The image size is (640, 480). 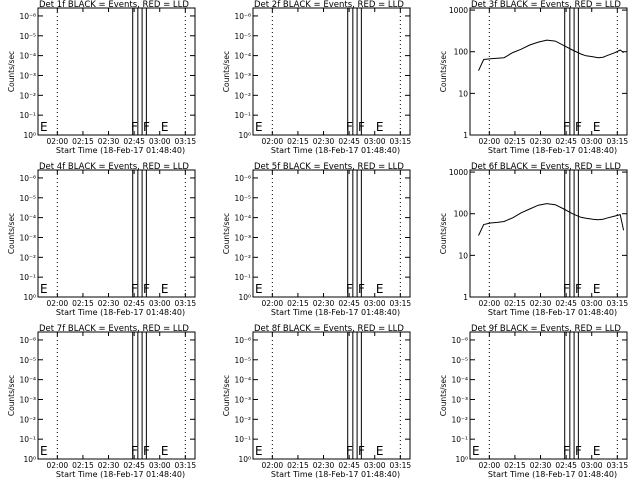 What do you see at coordinates (329, 5) in the screenshot?
I see `panel-title: Det 2f BLACK = Events, RED = LLD` at bounding box center [329, 5].